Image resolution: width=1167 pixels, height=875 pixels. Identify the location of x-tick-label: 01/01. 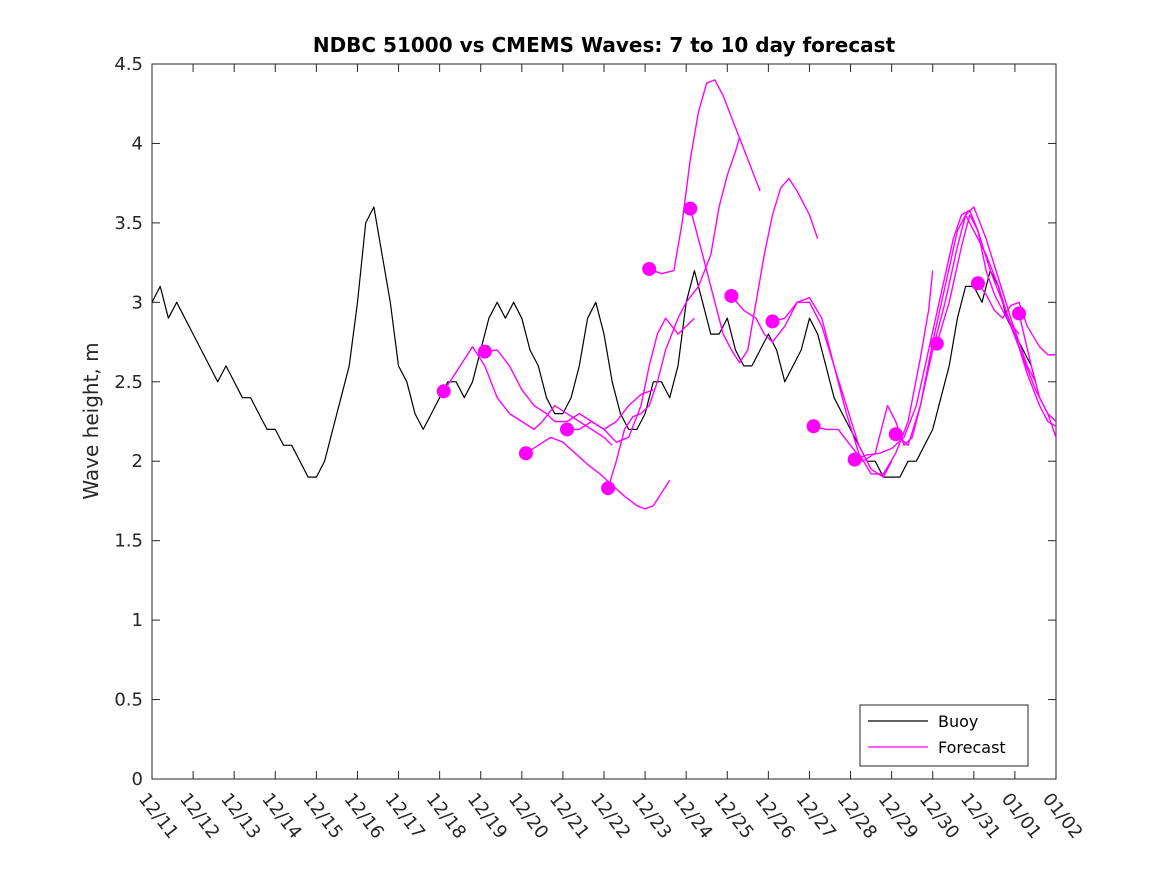
(1021, 816).